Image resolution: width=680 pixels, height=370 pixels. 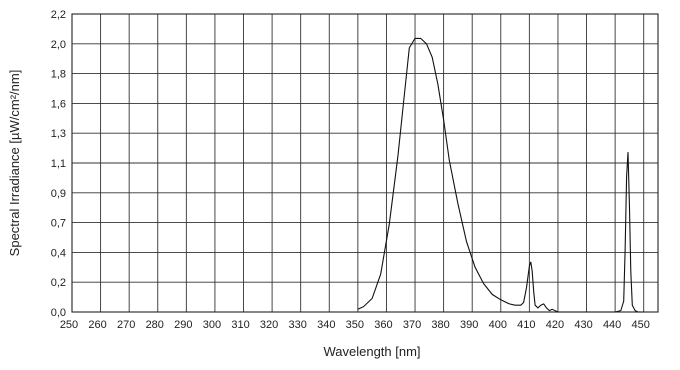 I want to click on x-tick-label: 350, so click(x=355, y=325).